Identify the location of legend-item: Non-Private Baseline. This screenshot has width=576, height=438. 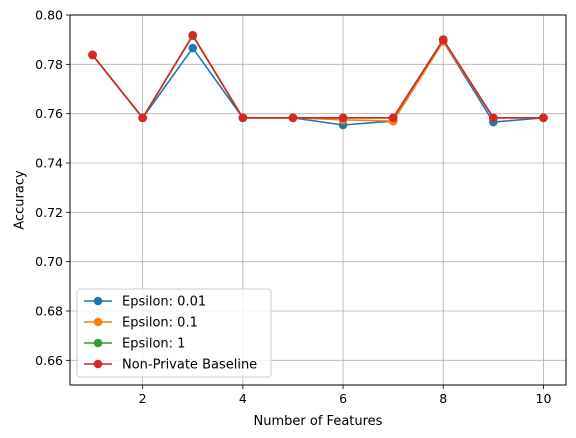
(170, 365).